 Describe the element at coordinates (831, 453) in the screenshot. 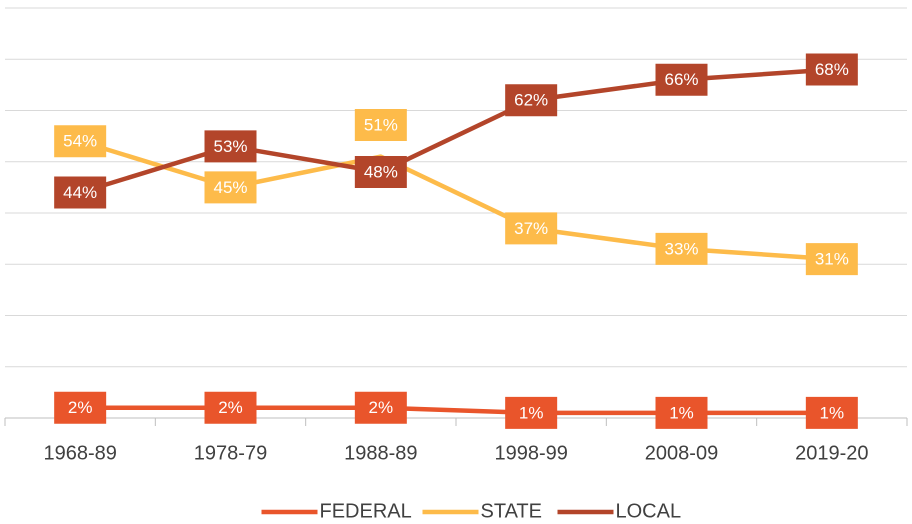

I see `x-tick-label: 2019-20` at that location.